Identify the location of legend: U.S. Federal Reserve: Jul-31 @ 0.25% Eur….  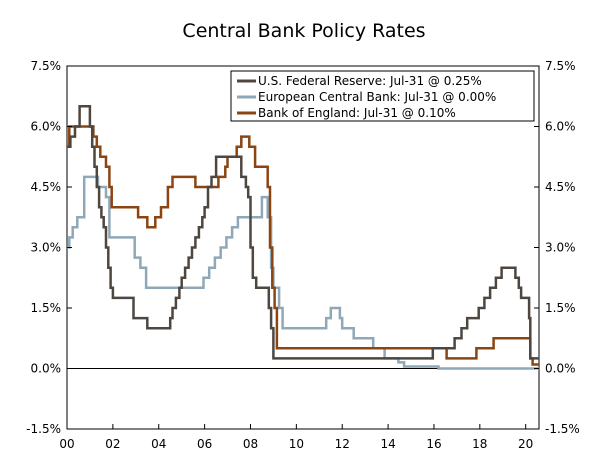
(382, 96).